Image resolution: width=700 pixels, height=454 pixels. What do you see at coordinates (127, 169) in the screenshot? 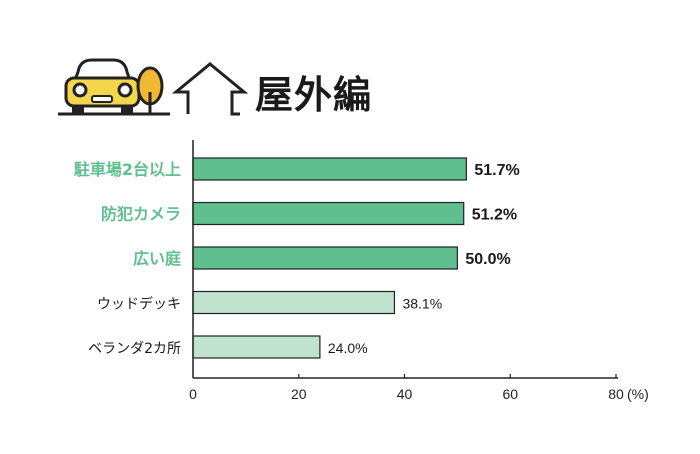
I see `category-label-0: 駐車場2台以上` at bounding box center [127, 169].